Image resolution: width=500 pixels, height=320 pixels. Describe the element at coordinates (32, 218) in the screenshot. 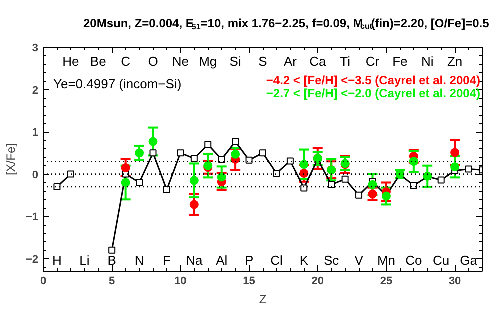

I see `y-tick-label: −1` at that location.